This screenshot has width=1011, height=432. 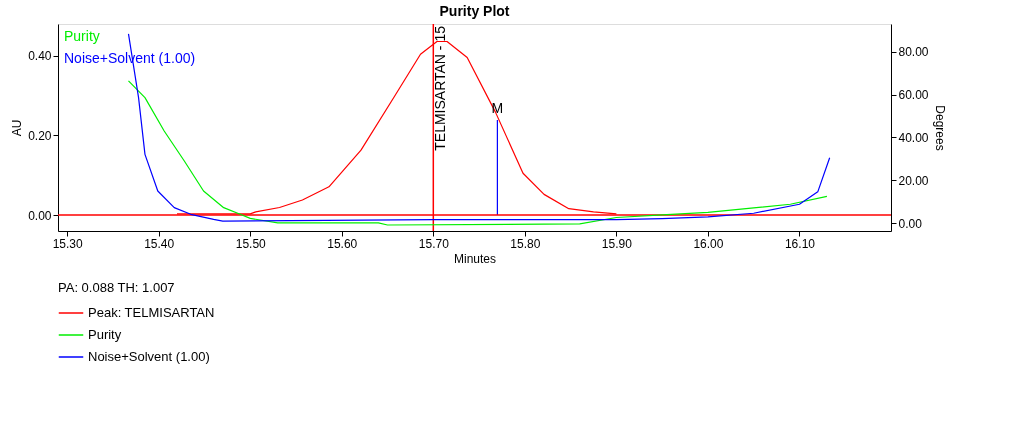 I want to click on y-tick-label: 0.20, so click(x=40, y=135).